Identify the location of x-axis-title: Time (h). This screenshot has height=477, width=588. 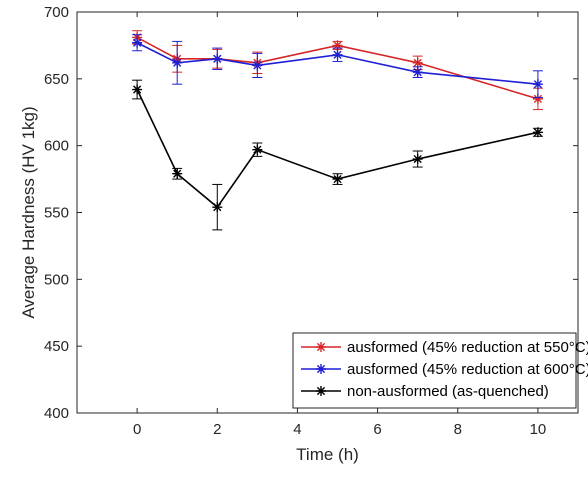
(327, 454).